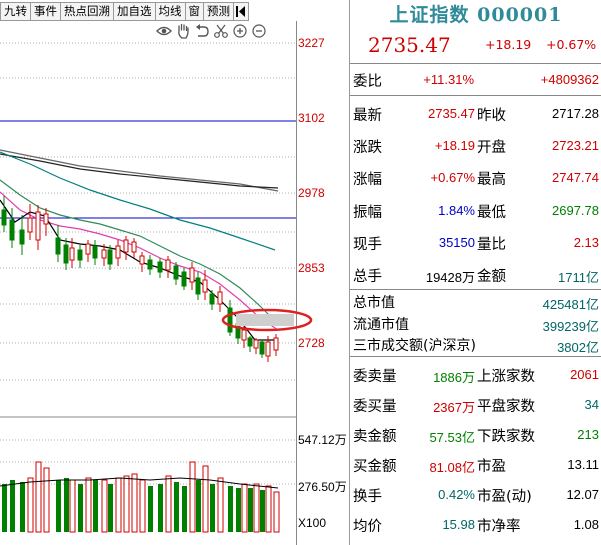 The image size is (601, 545). I want to click on stats-value-left: +18.19, so click(454, 146).